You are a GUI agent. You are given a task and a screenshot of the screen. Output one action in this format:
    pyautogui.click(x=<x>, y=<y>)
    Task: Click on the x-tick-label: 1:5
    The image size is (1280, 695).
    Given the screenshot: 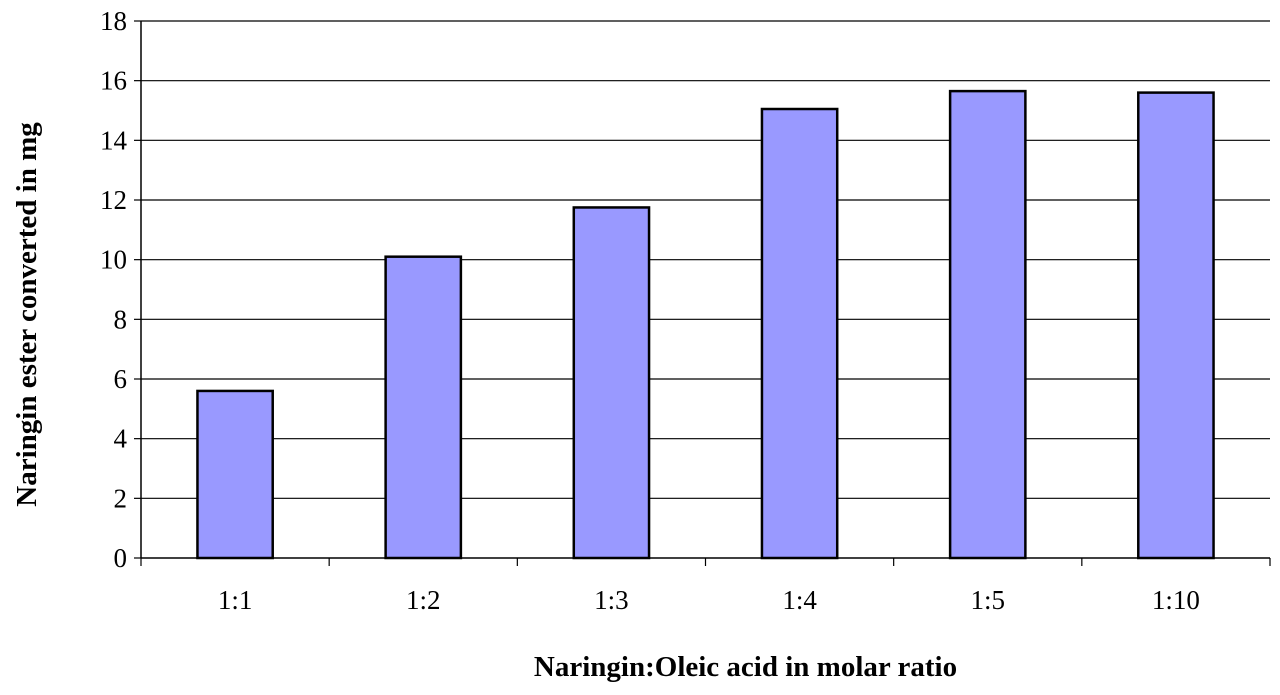 What is the action you would take?
    pyautogui.click(x=987, y=600)
    